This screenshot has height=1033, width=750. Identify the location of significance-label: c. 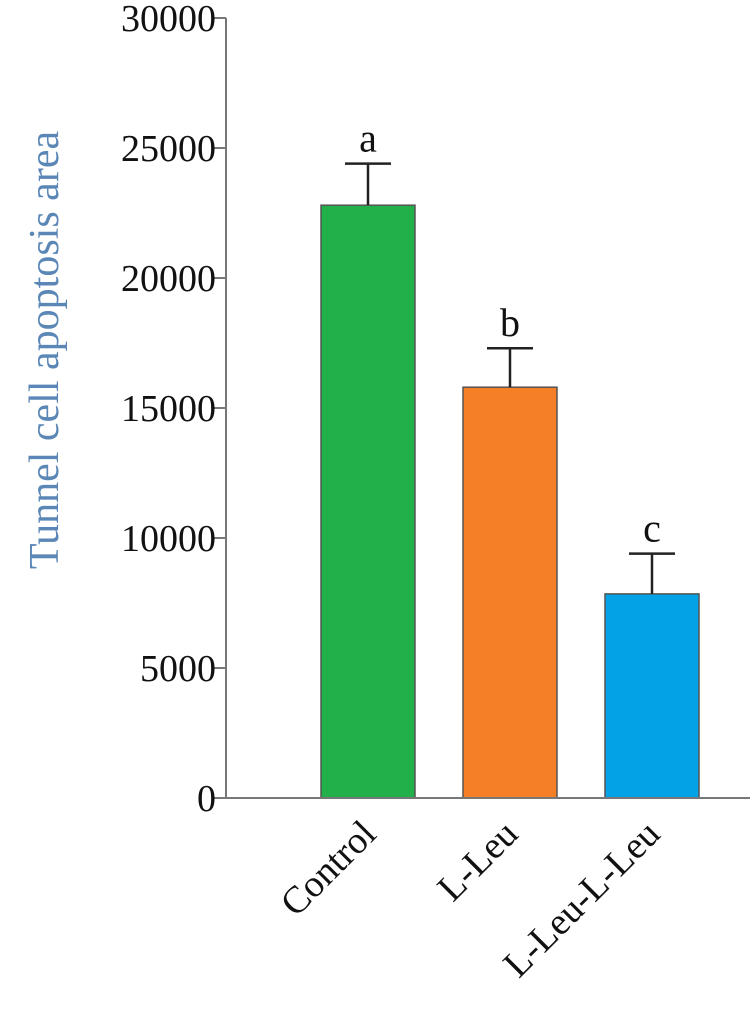
(652, 528).